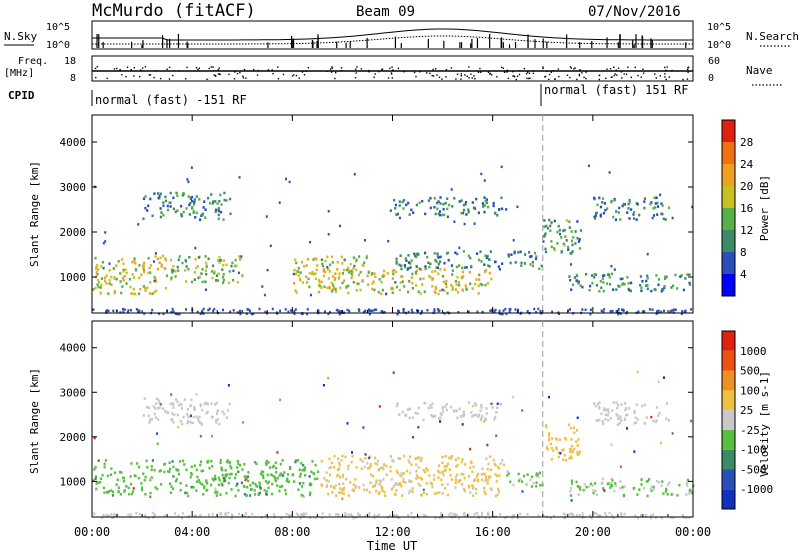 The width and height of the screenshot is (800, 554). Describe the element at coordinates (728, 175) in the screenshot. I see `colorbar-segment` at that location.